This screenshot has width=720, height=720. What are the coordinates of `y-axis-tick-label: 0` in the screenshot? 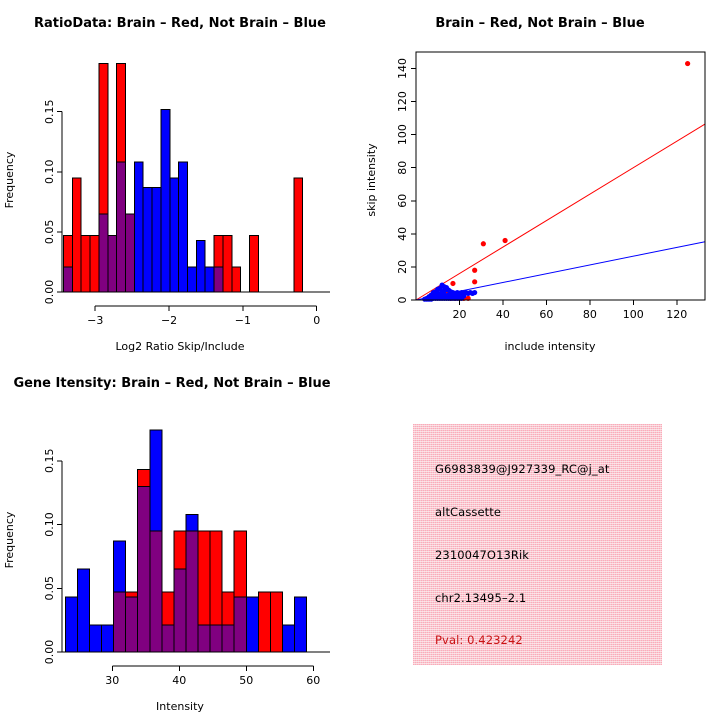 It's located at (402, 300).